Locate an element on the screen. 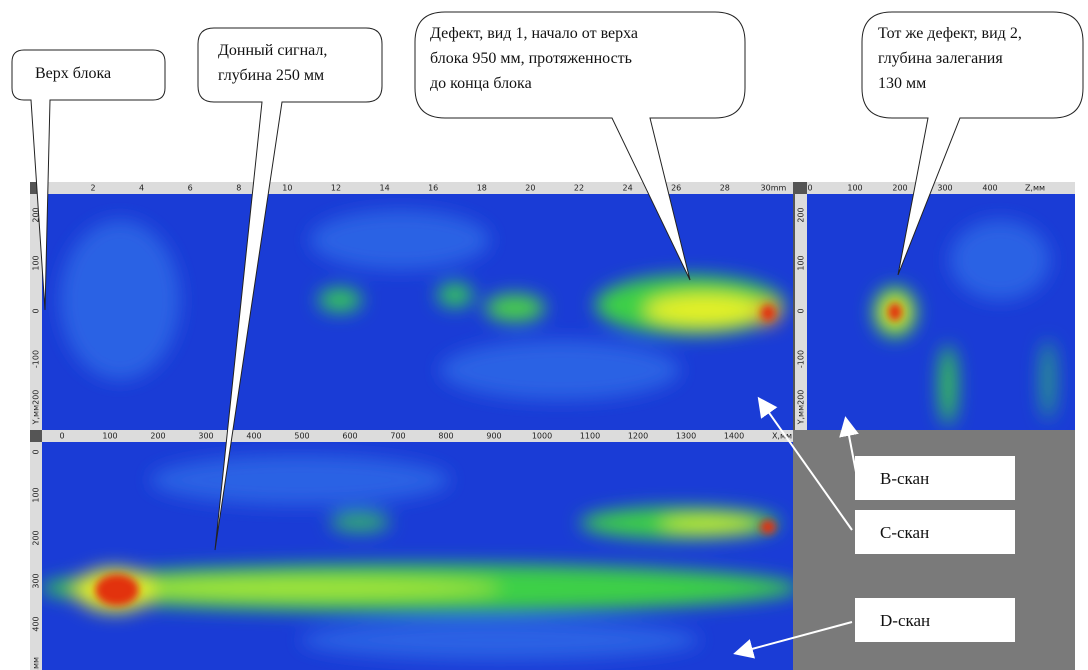 This screenshot has height=670, width=1088. ruler-label: 1200 is located at coordinates (638, 436).